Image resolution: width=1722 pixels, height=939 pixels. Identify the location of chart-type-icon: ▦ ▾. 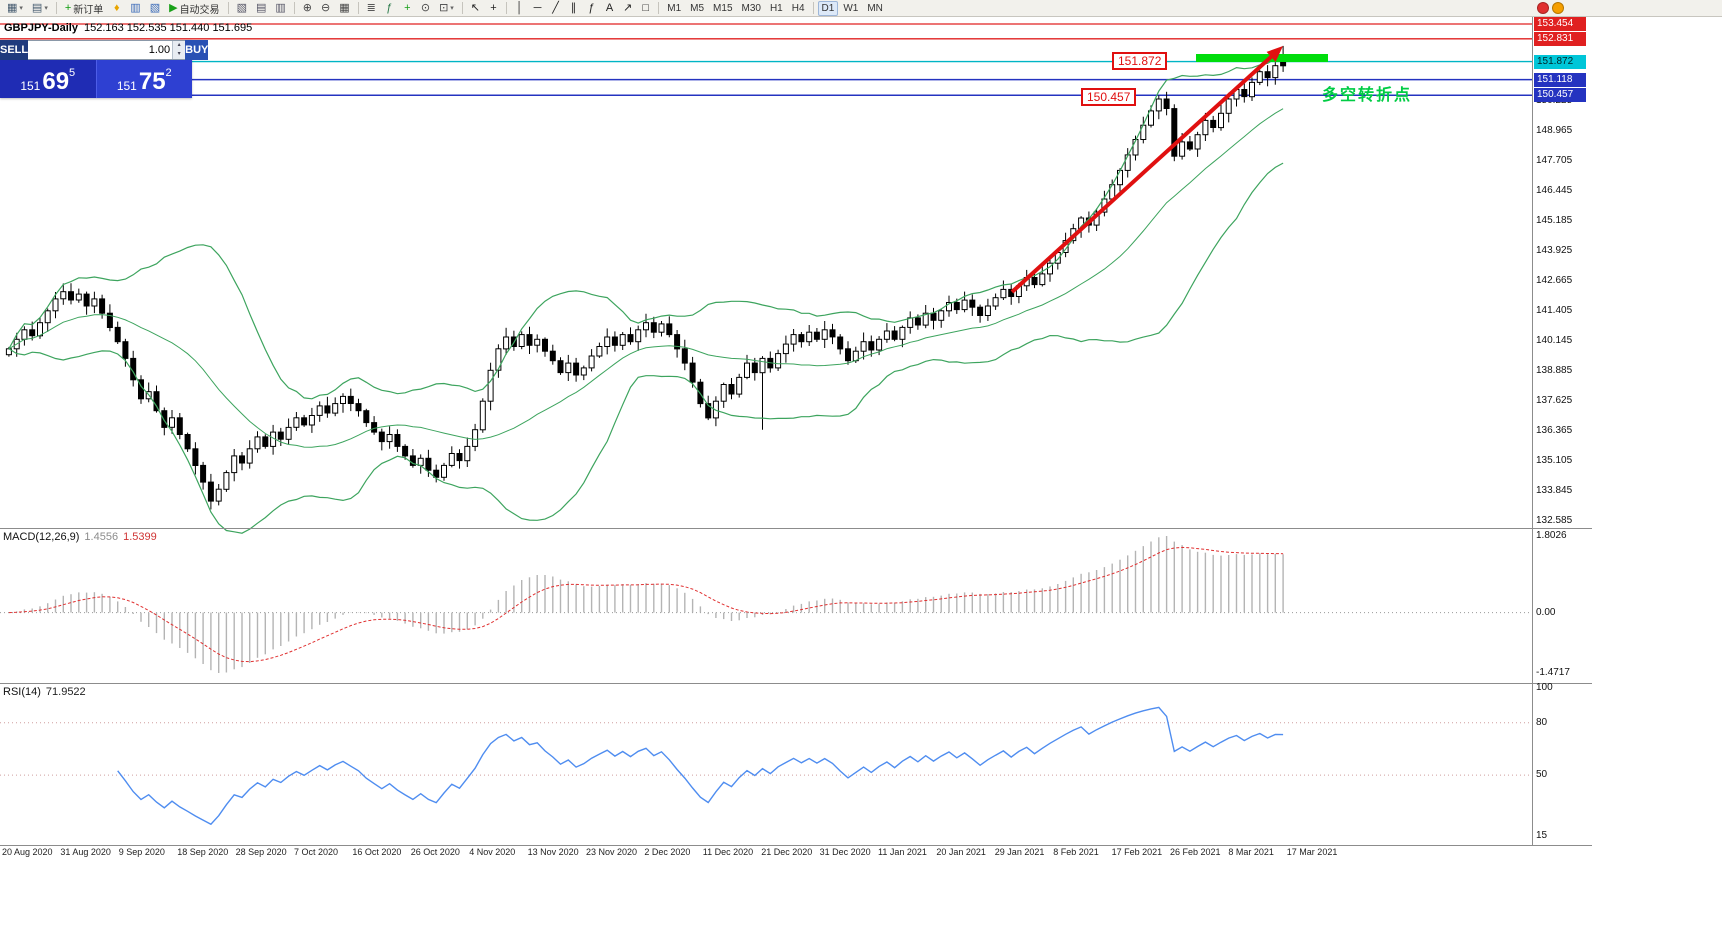
(15, 8).